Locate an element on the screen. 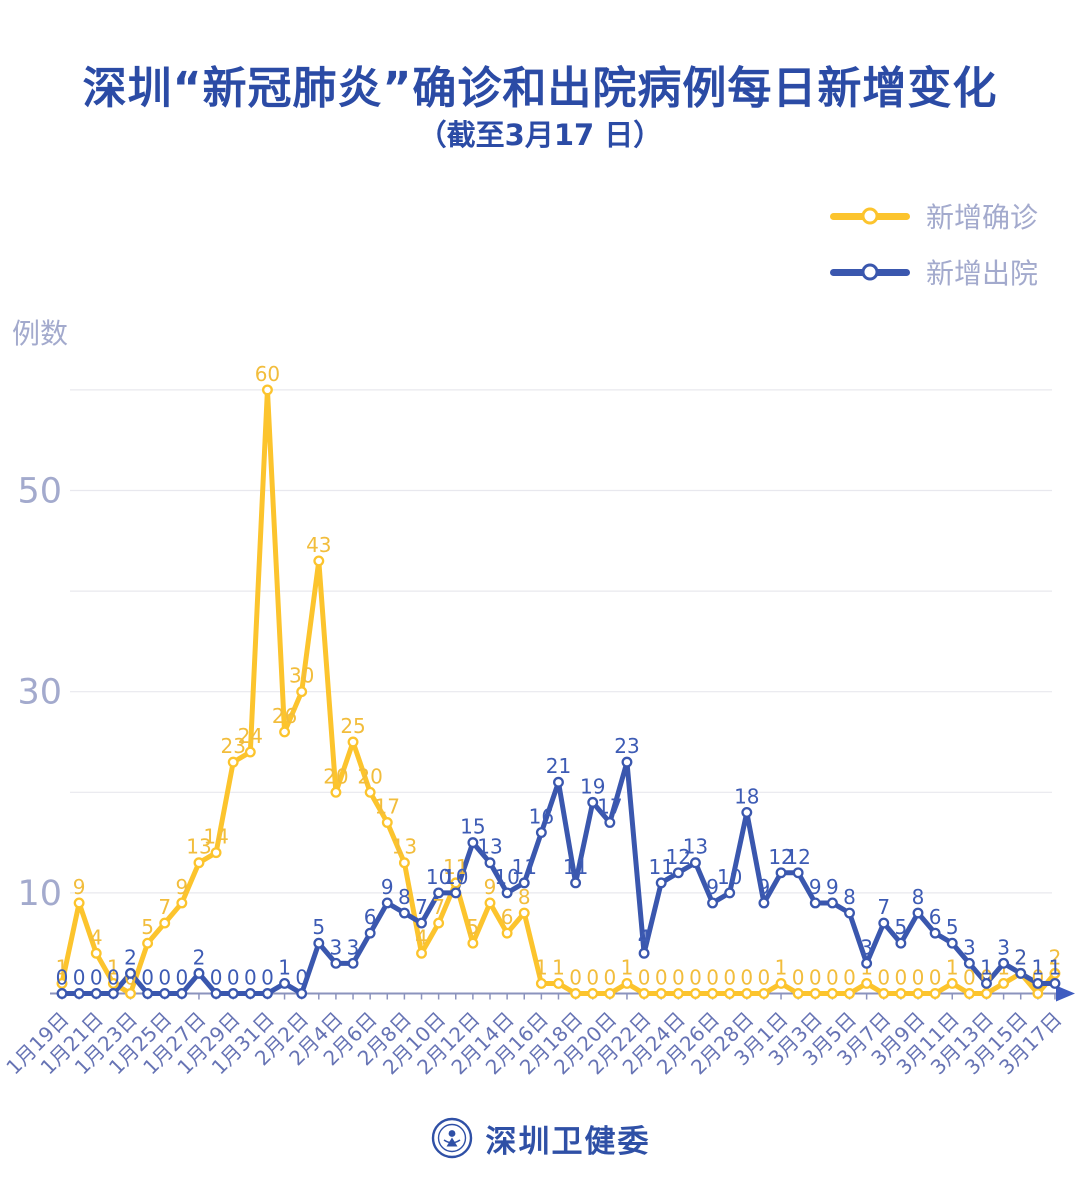 The image size is (1080, 1183). confirmed-point-label: 26 is located at coordinates (284, 716).